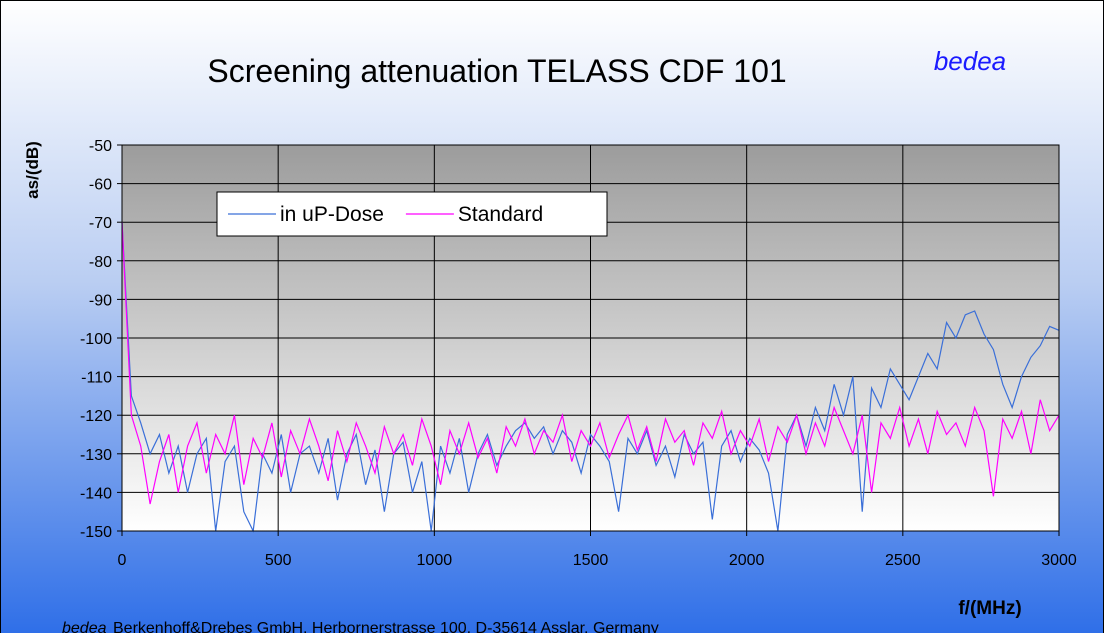 Image resolution: width=1104 pixels, height=633 pixels. Describe the element at coordinates (122, 560) in the screenshot. I see `x-tick-label: 0` at that location.